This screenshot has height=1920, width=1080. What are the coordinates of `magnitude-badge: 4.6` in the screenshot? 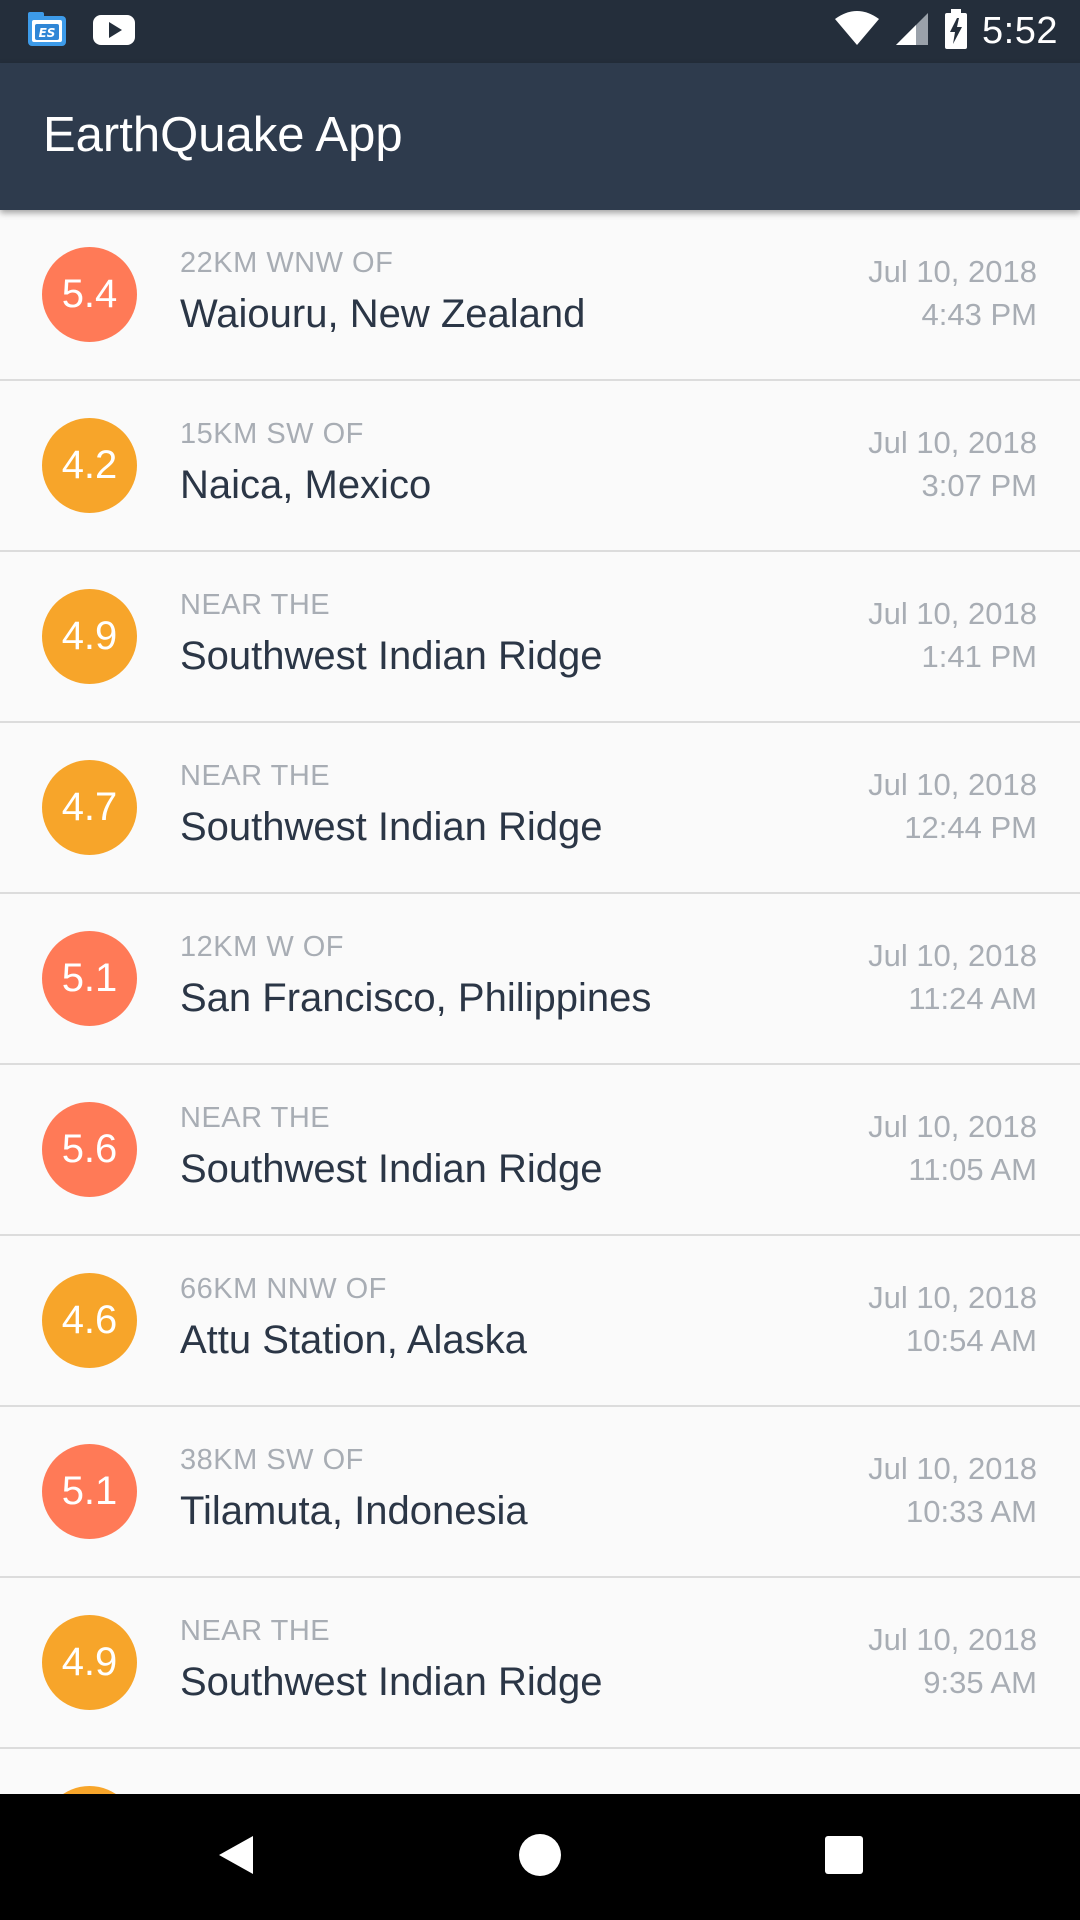 It's located at (89, 1320).